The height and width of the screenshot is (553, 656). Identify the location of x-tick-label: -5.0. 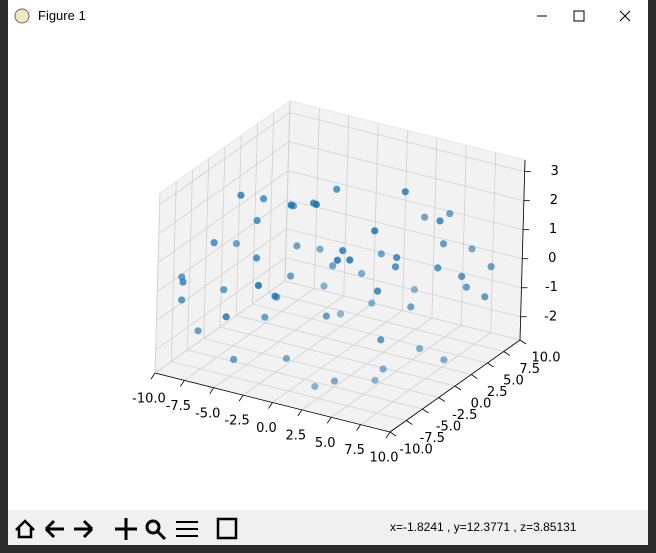
(207, 413).